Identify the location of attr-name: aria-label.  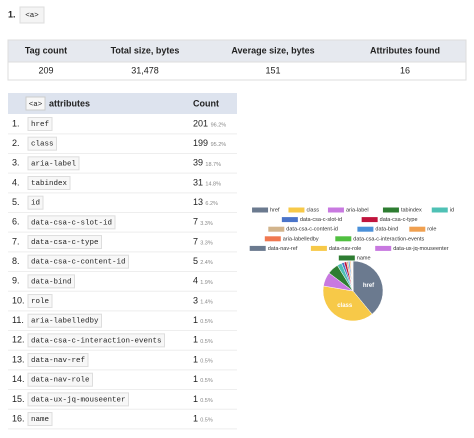
(54, 164).